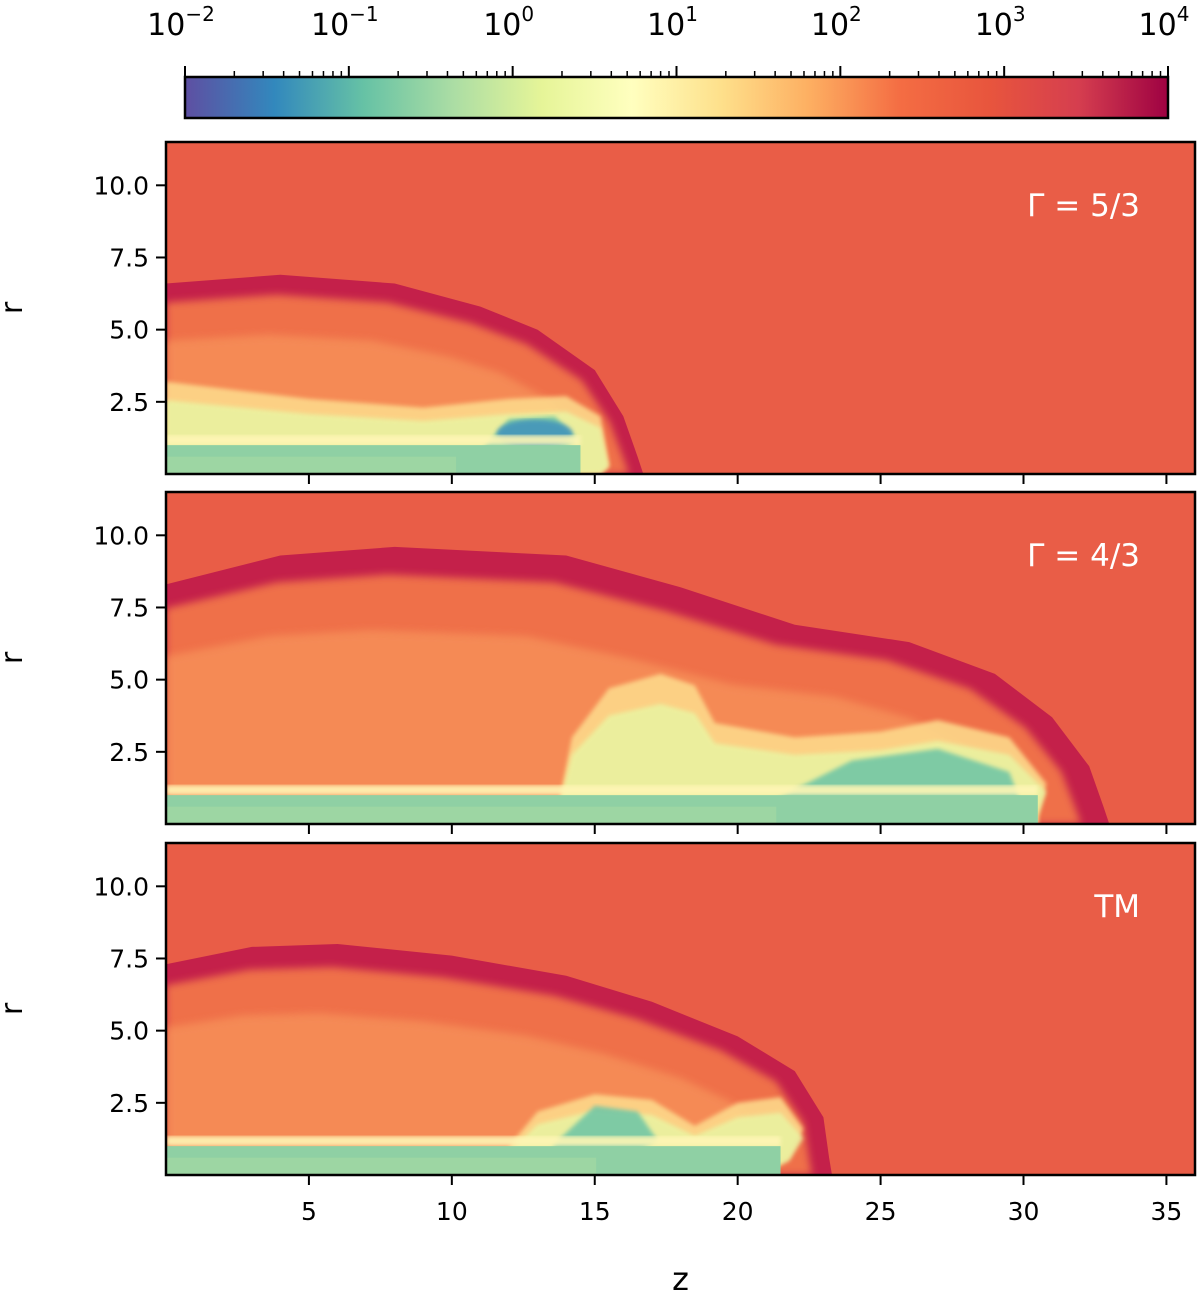 Image resolution: width=1200 pixels, height=1300 pixels. What do you see at coordinates (836, 22) in the screenshot?
I see `colorbar-tick-label: 10²` at bounding box center [836, 22].